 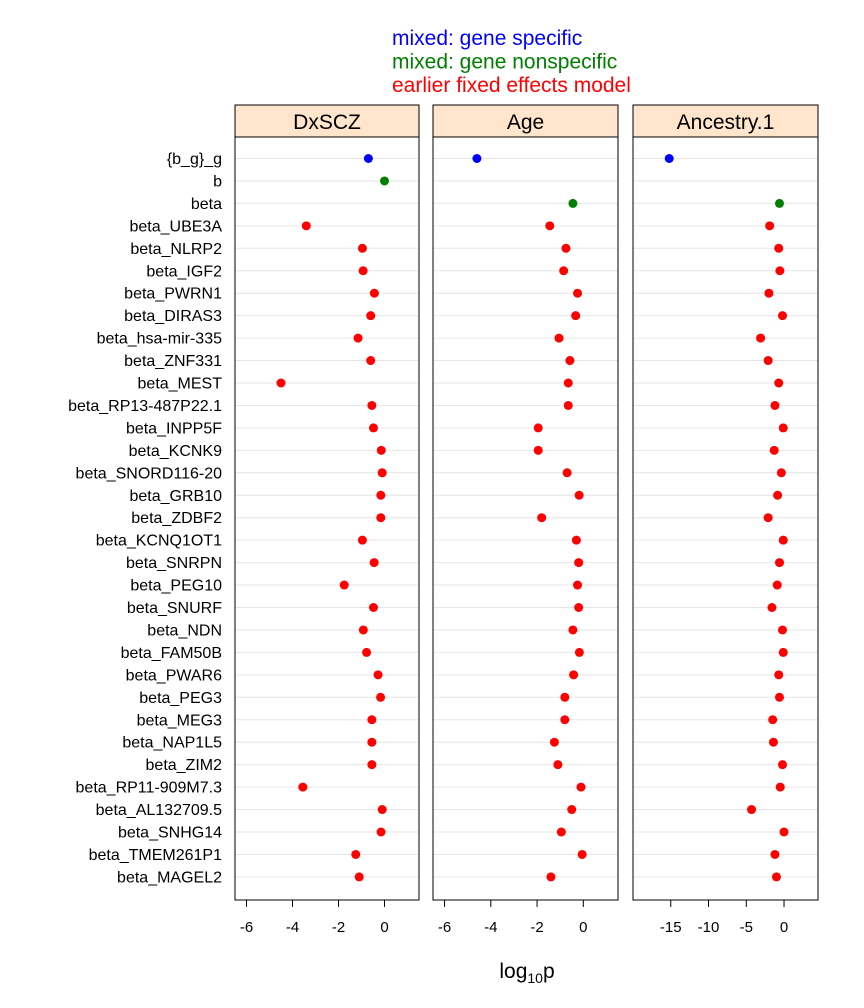 What do you see at coordinates (174, 675) in the screenshot?
I see `row-label: beta_PWAR6` at bounding box center [174, 675].